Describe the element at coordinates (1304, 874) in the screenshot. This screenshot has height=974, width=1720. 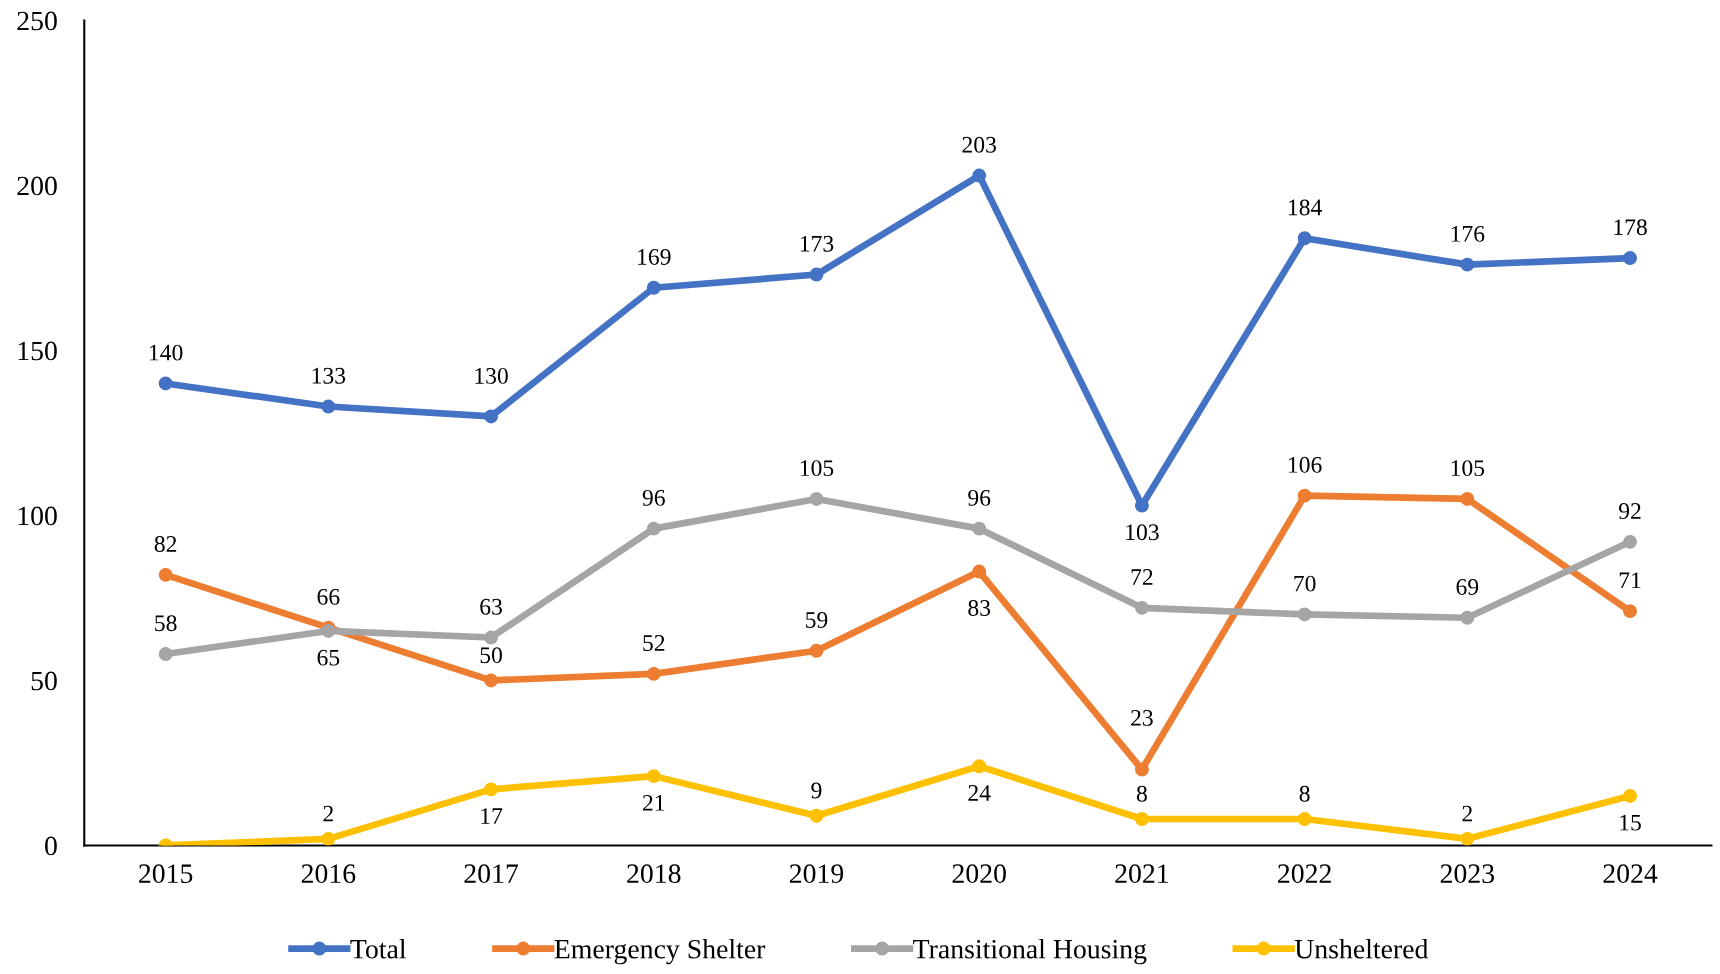
I see `x-tick-label: 2022` at that location.